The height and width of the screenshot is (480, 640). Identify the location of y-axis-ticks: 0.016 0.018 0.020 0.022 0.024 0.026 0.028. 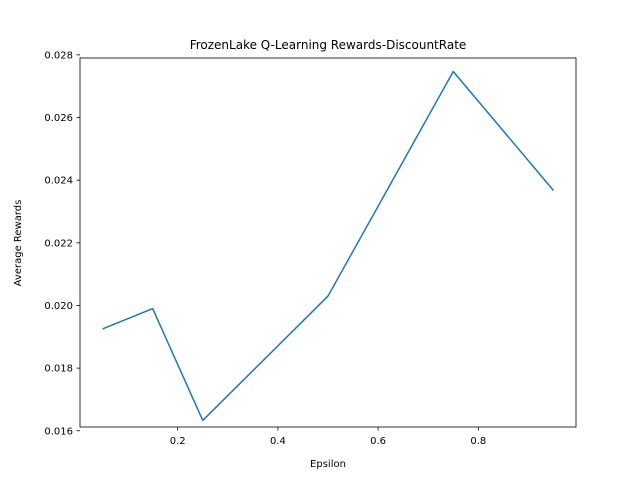
(62, 243).